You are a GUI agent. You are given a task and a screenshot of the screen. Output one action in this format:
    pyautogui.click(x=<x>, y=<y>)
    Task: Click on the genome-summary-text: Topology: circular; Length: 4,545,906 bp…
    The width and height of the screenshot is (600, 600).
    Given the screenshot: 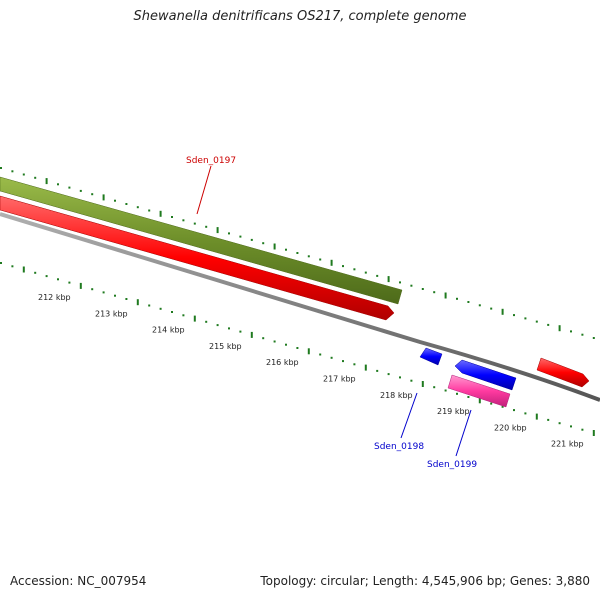 What is the action you would take?
    pyautogui.click(x=425, y=581)
    